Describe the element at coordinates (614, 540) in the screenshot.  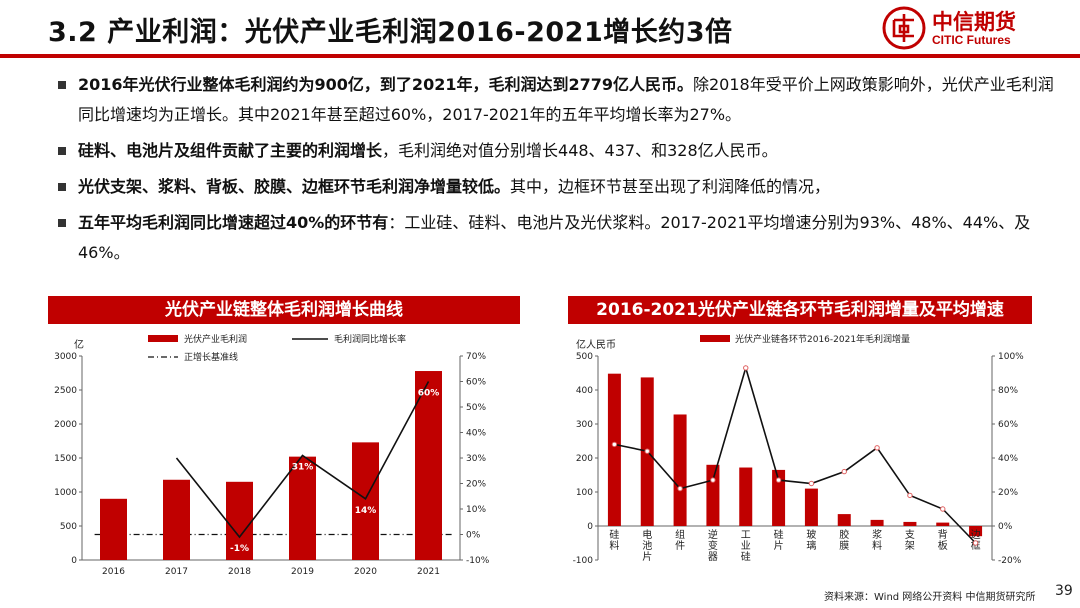
I see `x-tick-label: 硅料` at that location.